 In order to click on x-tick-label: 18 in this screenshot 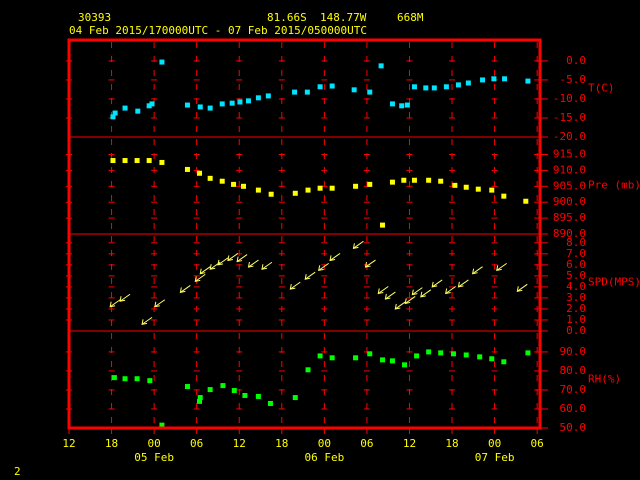, I will do `click(281, 443)`.